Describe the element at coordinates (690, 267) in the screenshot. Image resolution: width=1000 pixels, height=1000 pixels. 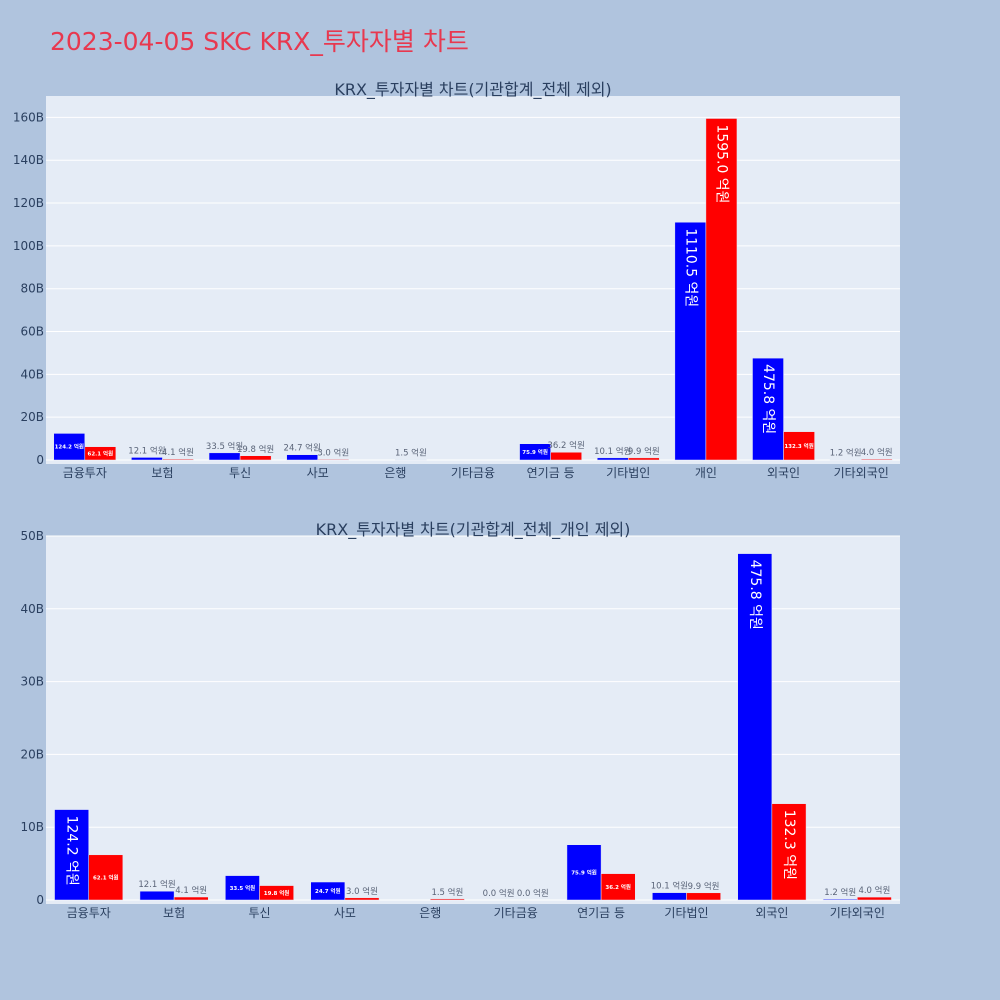
I see `data-label: 1110.5 억원` at that location.